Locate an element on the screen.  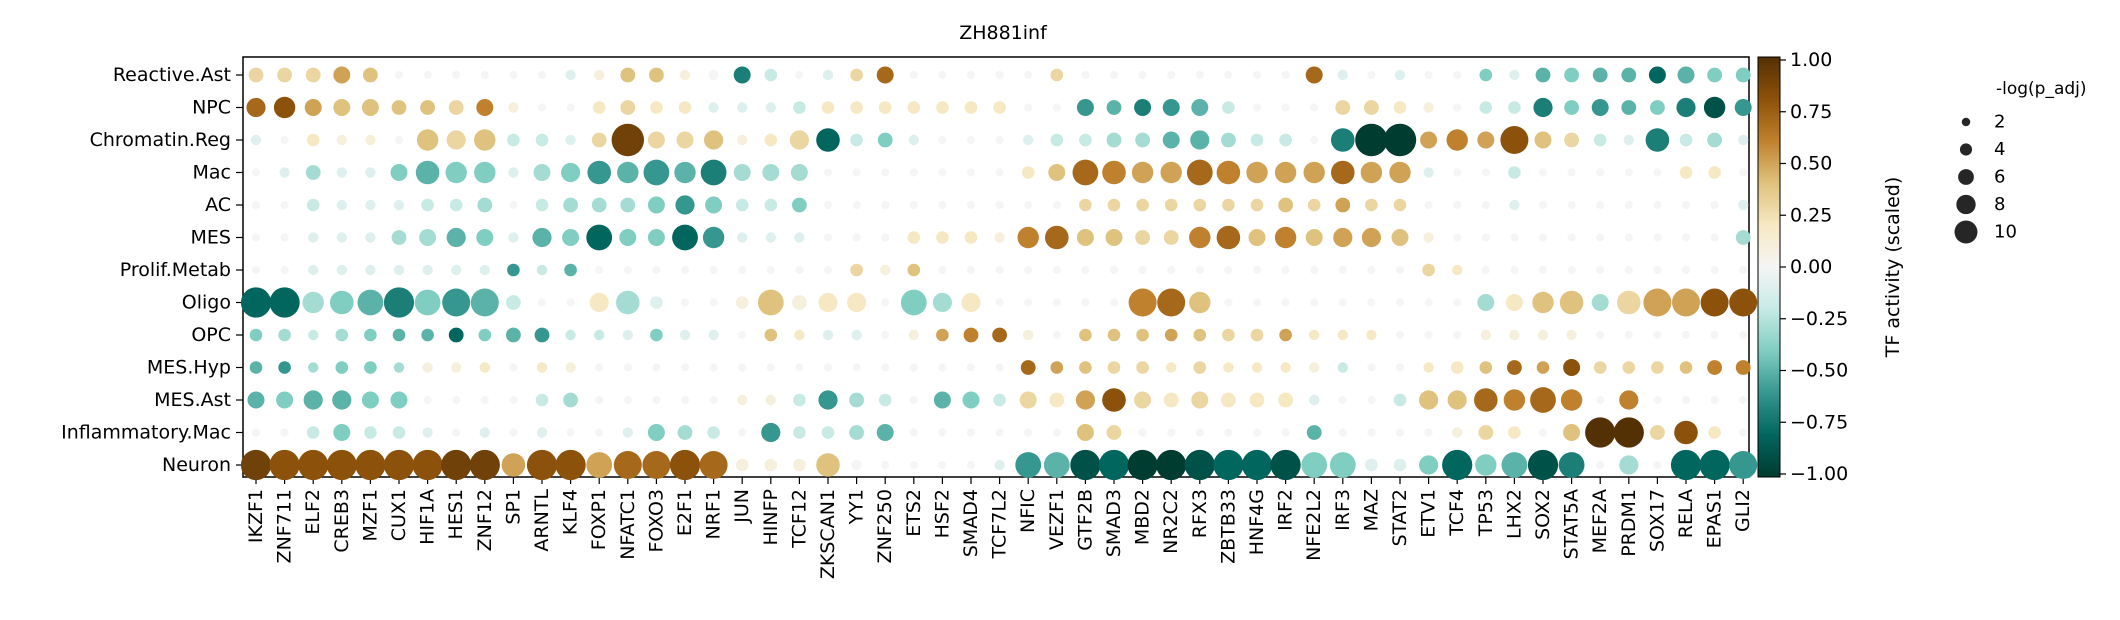
dot-MES-NRF1 is located at coordinates (713, 237).